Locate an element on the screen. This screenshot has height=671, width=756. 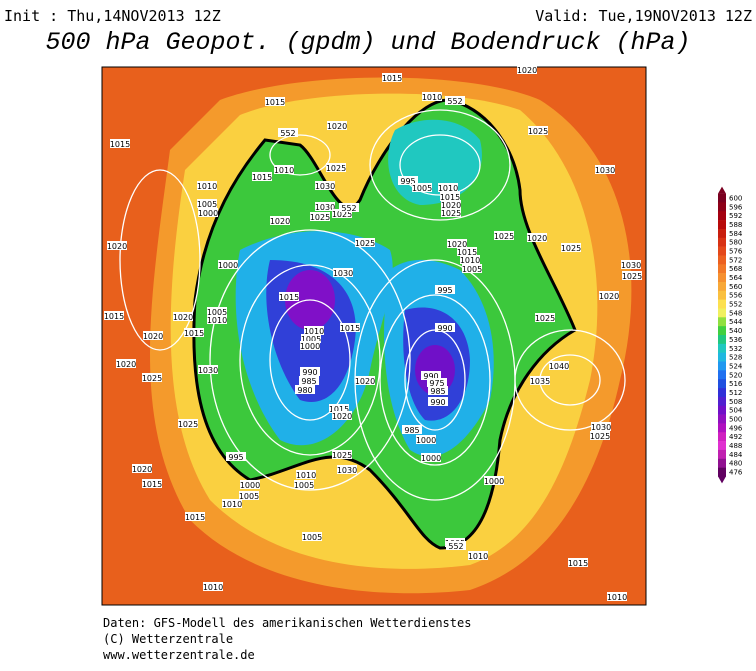
colorbar-tick-label: 600 is located at coordinates (735, 199).